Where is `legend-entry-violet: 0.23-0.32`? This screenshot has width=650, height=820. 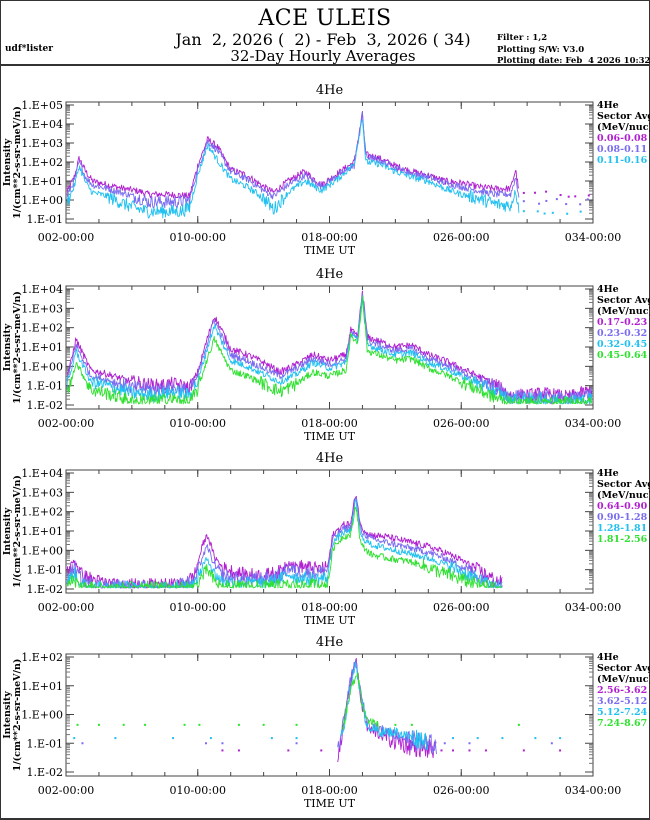 legend-entry-violet: 0.23-0.32 is located at coordinates (622, 333).